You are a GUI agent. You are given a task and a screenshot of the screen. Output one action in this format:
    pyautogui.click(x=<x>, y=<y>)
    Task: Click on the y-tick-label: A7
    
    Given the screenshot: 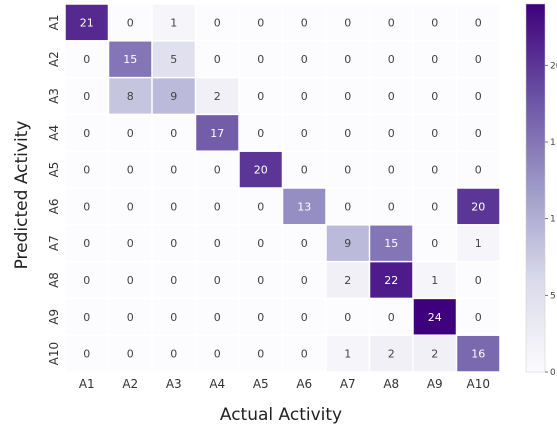 What is the action you would take?
    pyautogui.click(x=54, y=243)
    